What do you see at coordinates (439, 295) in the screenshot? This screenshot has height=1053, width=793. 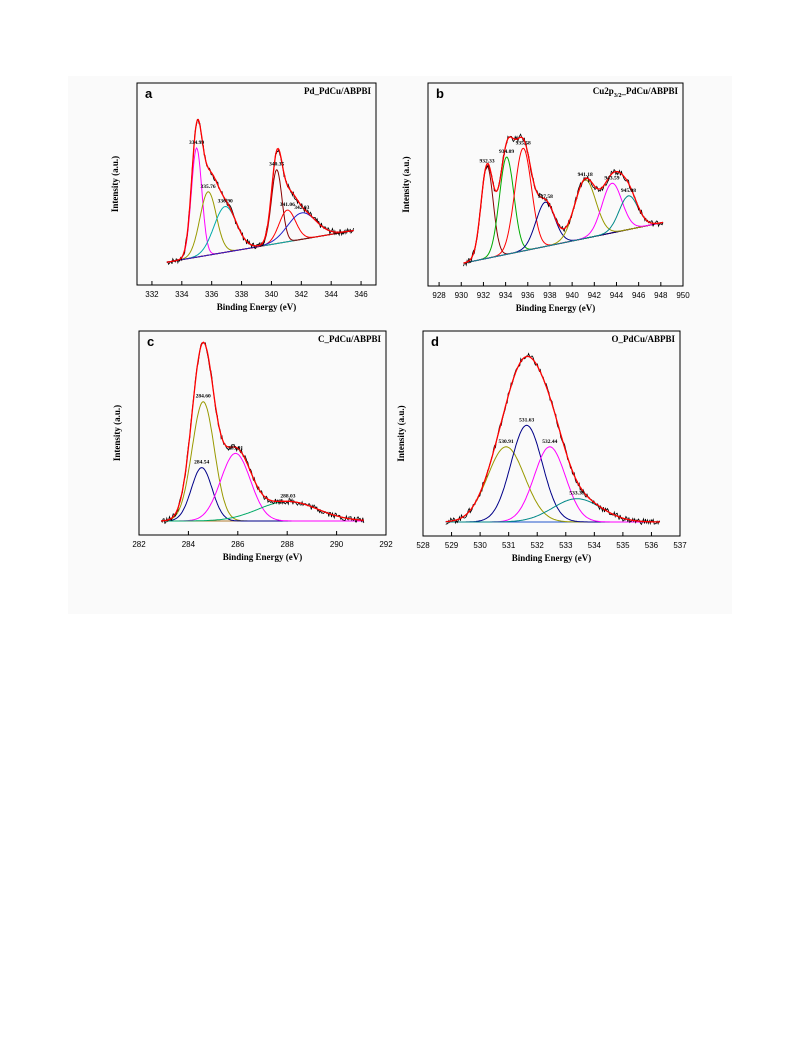 I see `x-tick-label: 928` at bounding box center [439, 295].